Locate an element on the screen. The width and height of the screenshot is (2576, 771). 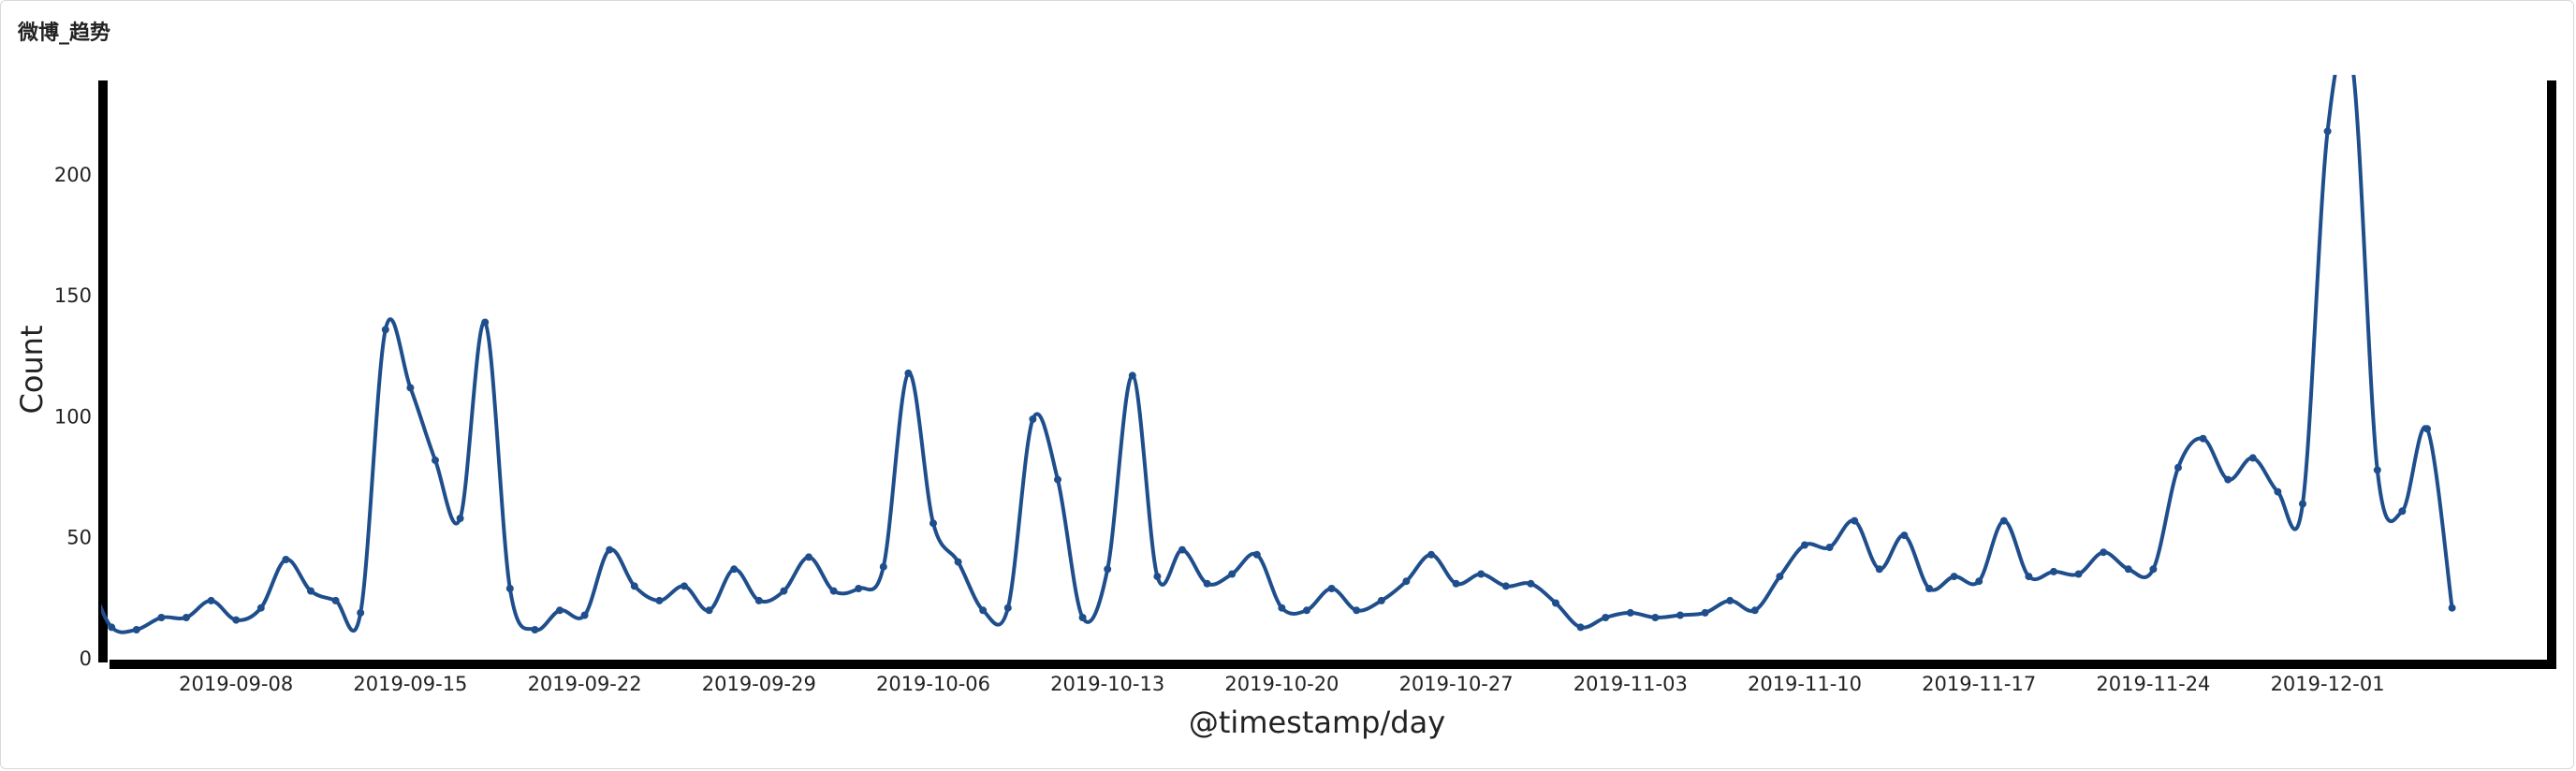
y-ticks: 0 50 100 150 200 is located at coordinates (73, 417).